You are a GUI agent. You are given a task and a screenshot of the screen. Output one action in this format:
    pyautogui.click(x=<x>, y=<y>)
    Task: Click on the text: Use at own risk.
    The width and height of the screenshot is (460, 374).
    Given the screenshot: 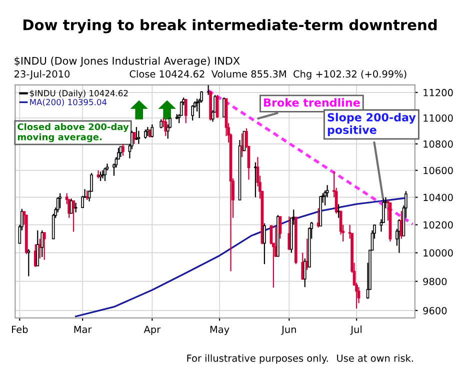 What is the action you would take?
    pyautogui.click(x=375, y=358)
    